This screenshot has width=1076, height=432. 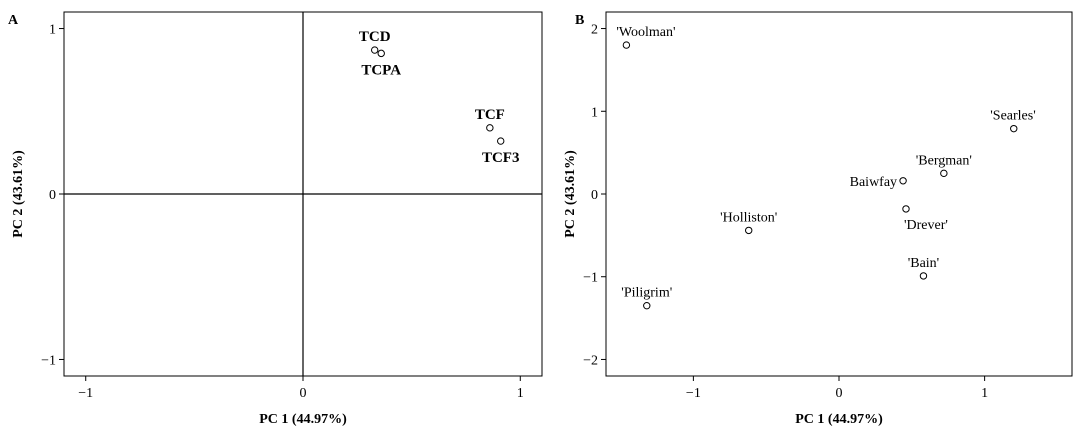 What do you see at coordinates (375, 37) in the screenshot?
I see `data-point-label: TCD` at bounding box center [375, 37].